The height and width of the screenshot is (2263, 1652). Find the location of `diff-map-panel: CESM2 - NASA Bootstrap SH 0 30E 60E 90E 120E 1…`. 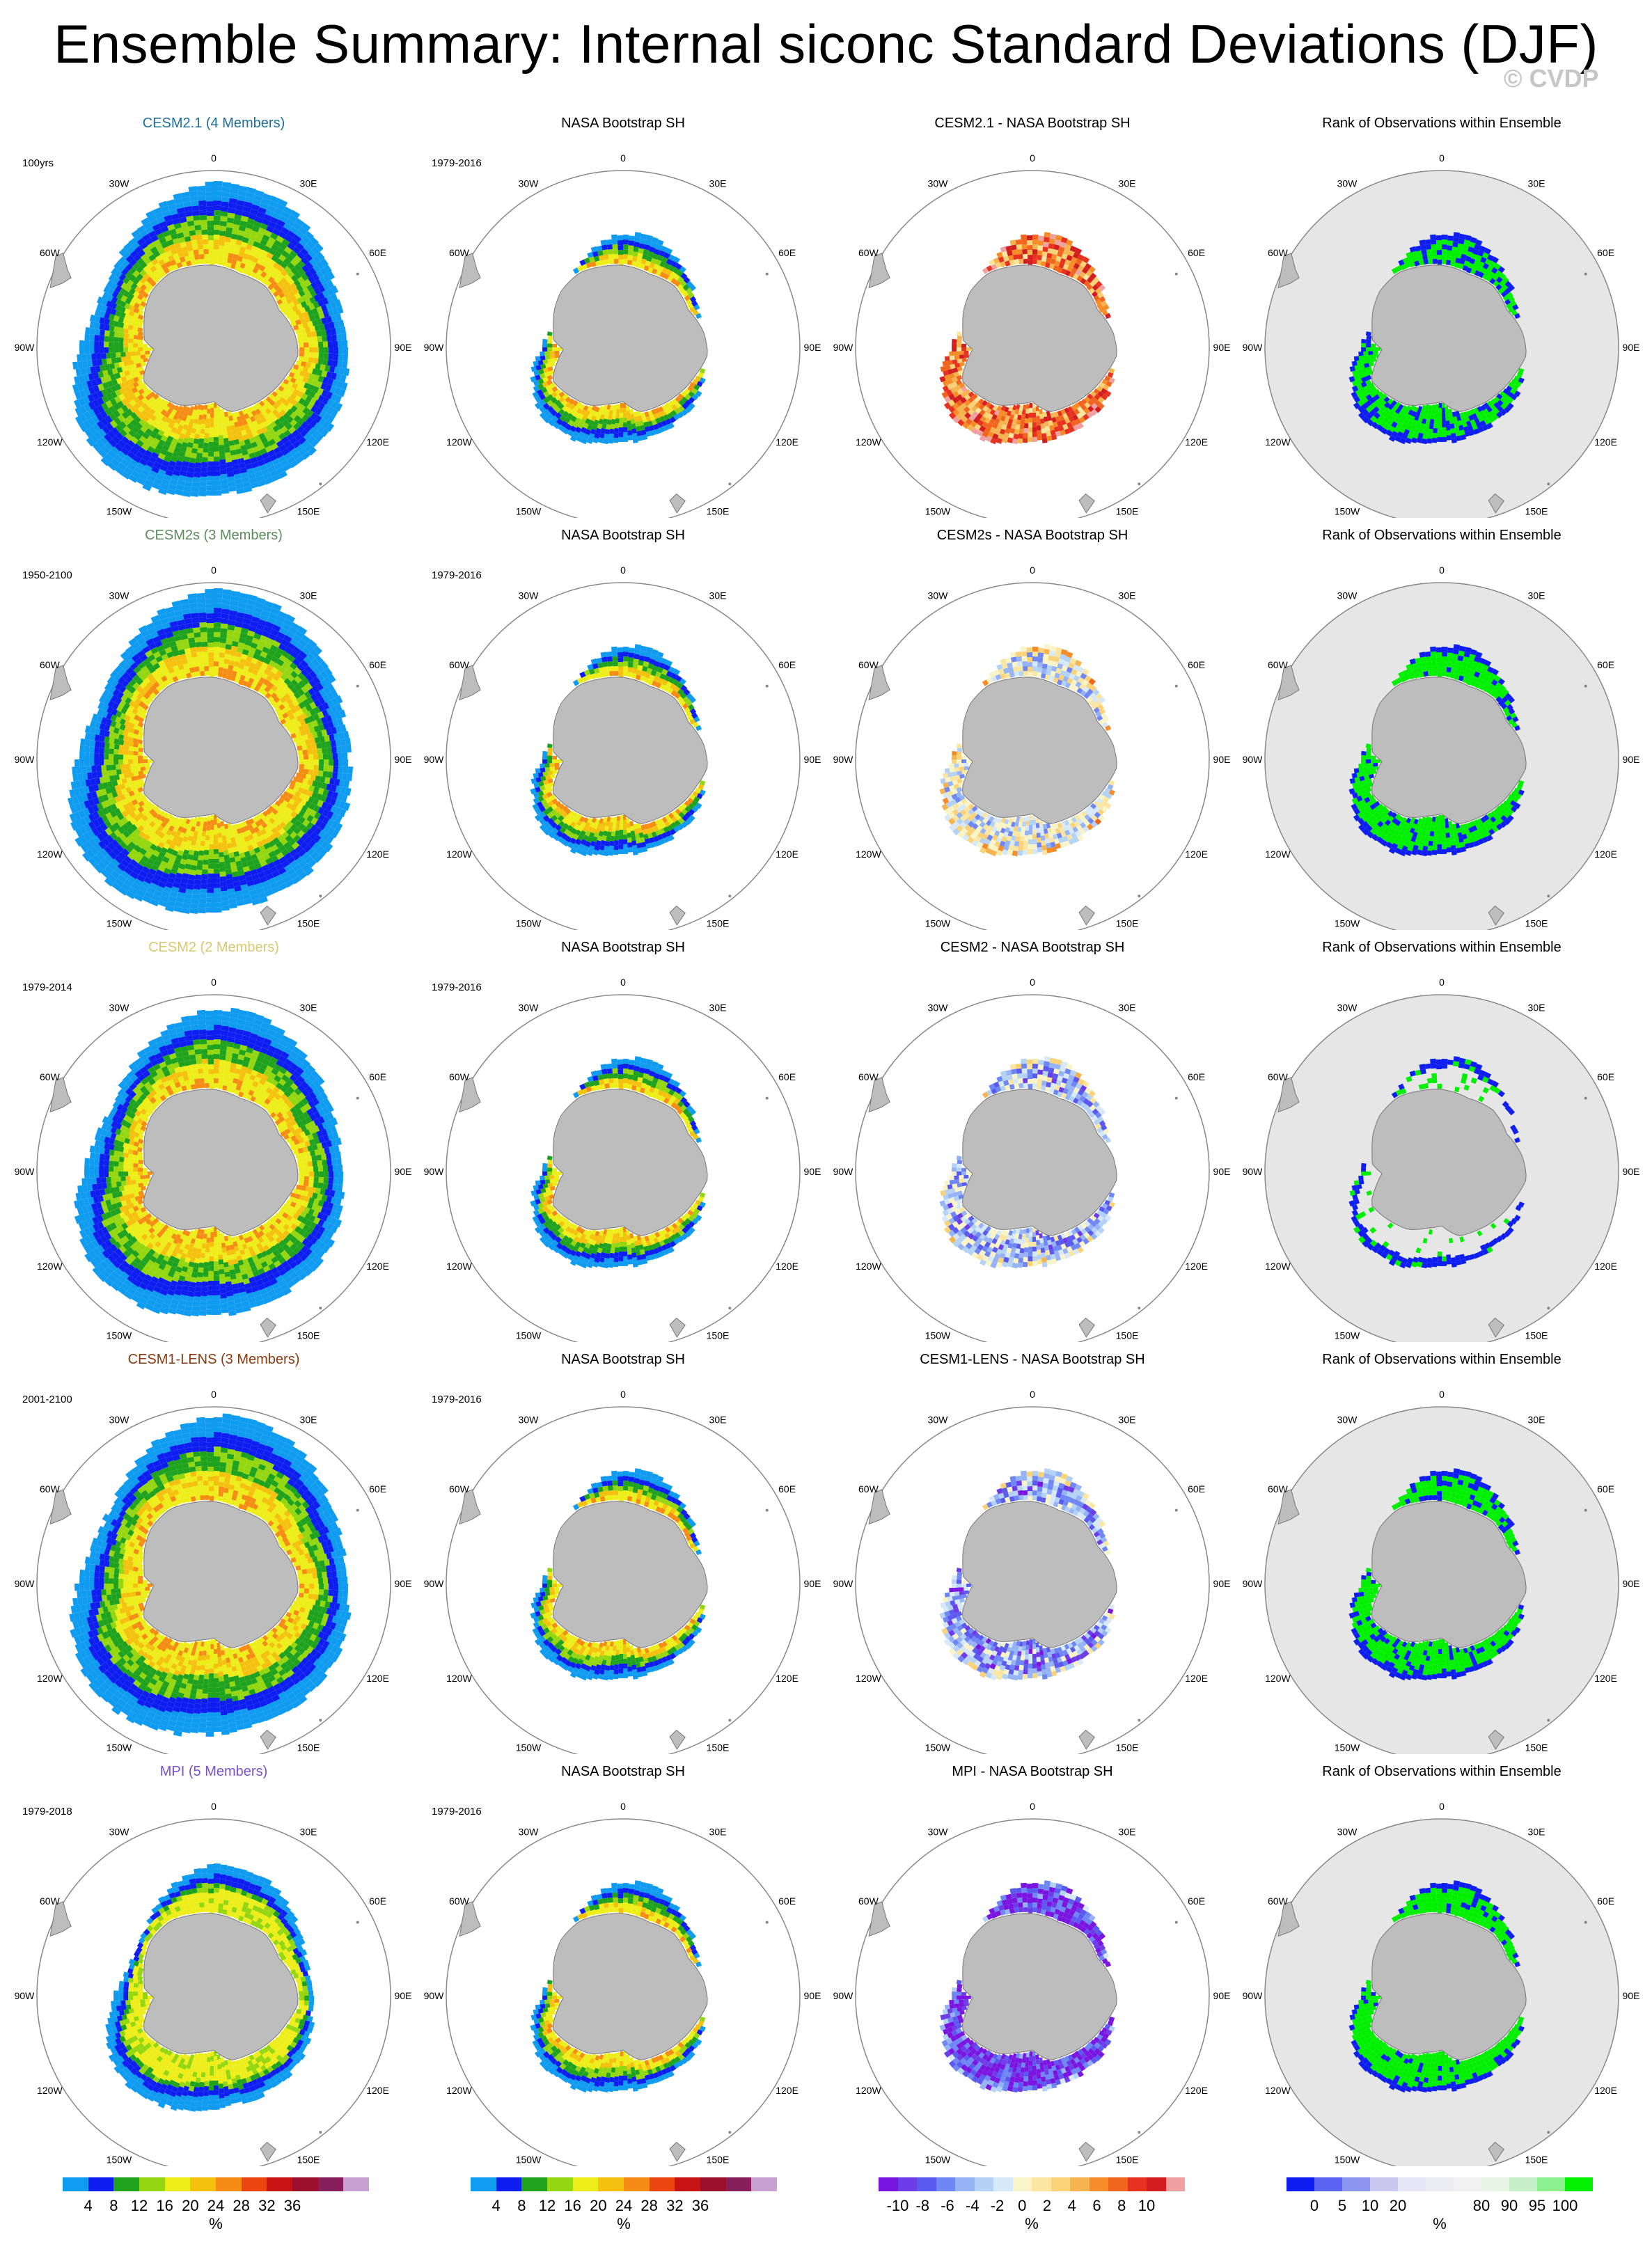

diff-map-panel: CESM2 - NASA Bootstrap SH 0 30E 60E 90E 120E 1… is located at coordinates (1032, 1135).